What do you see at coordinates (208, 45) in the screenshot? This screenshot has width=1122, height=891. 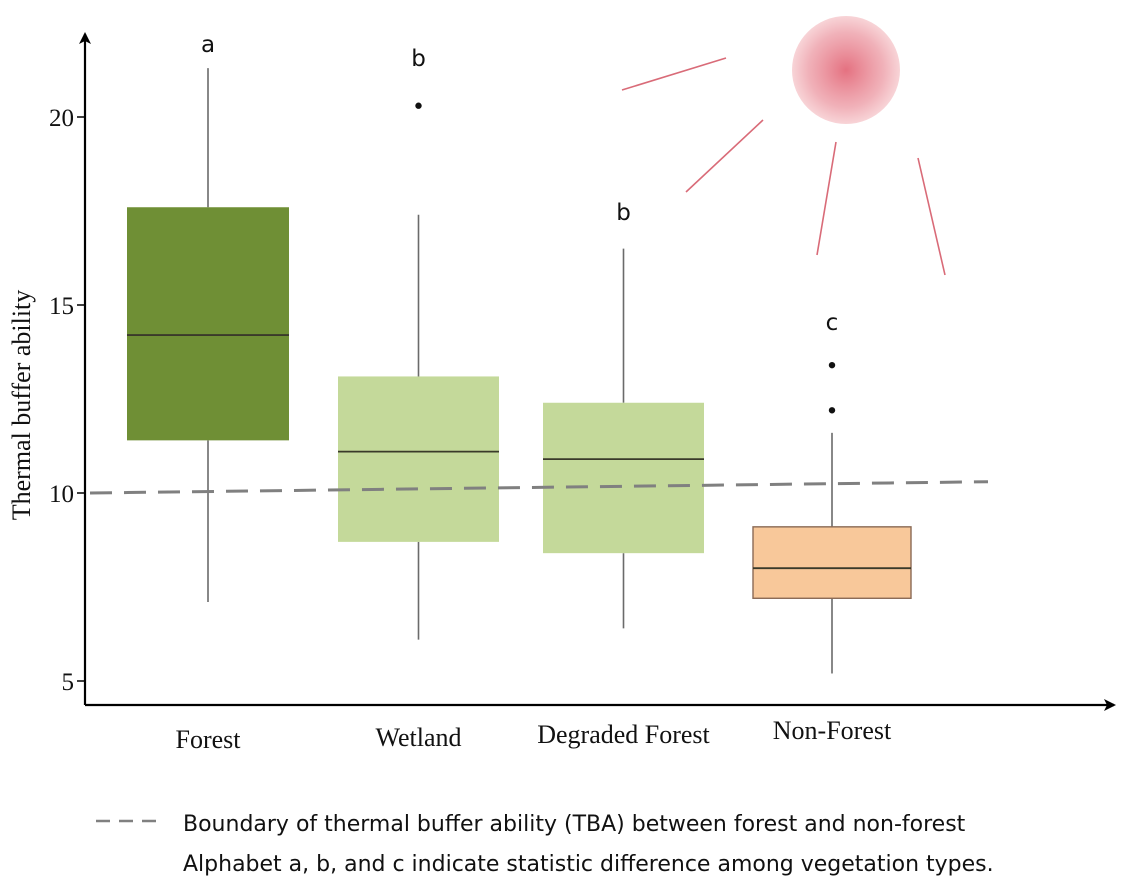 I see `significance-letter-forest: a` at bounding box center [208, 45].